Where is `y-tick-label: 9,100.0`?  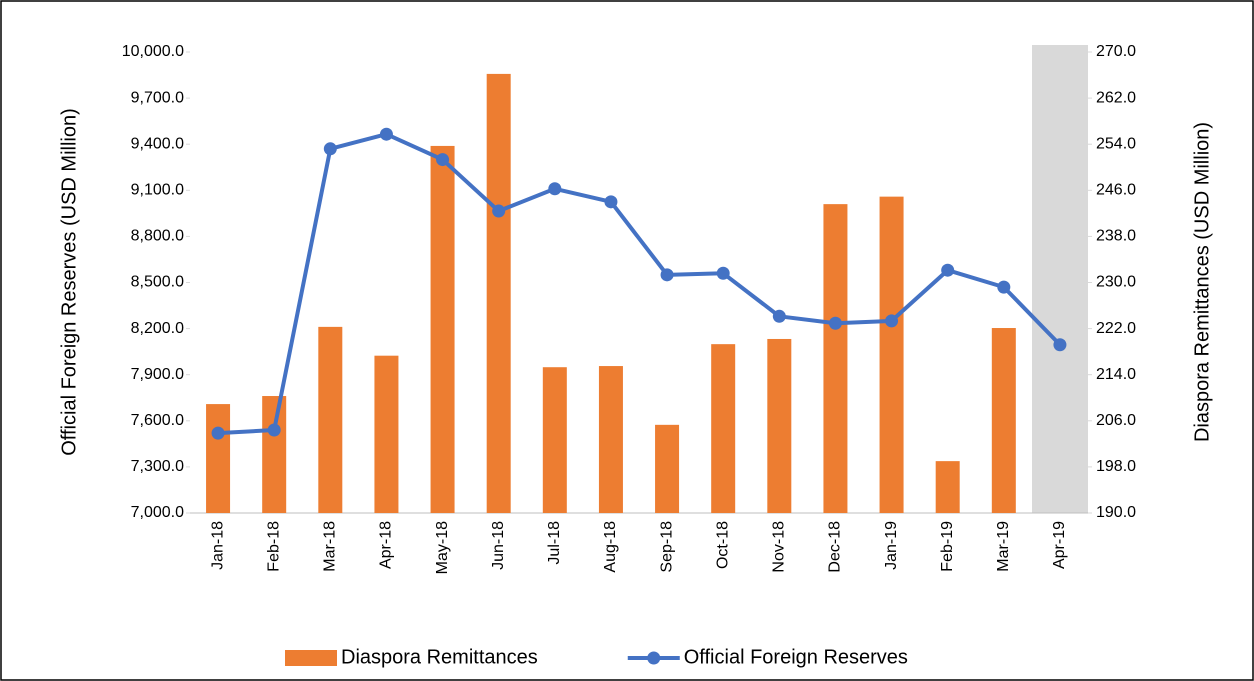
y-tick-label: 9,100.0 is located at coordinates (157, 190).